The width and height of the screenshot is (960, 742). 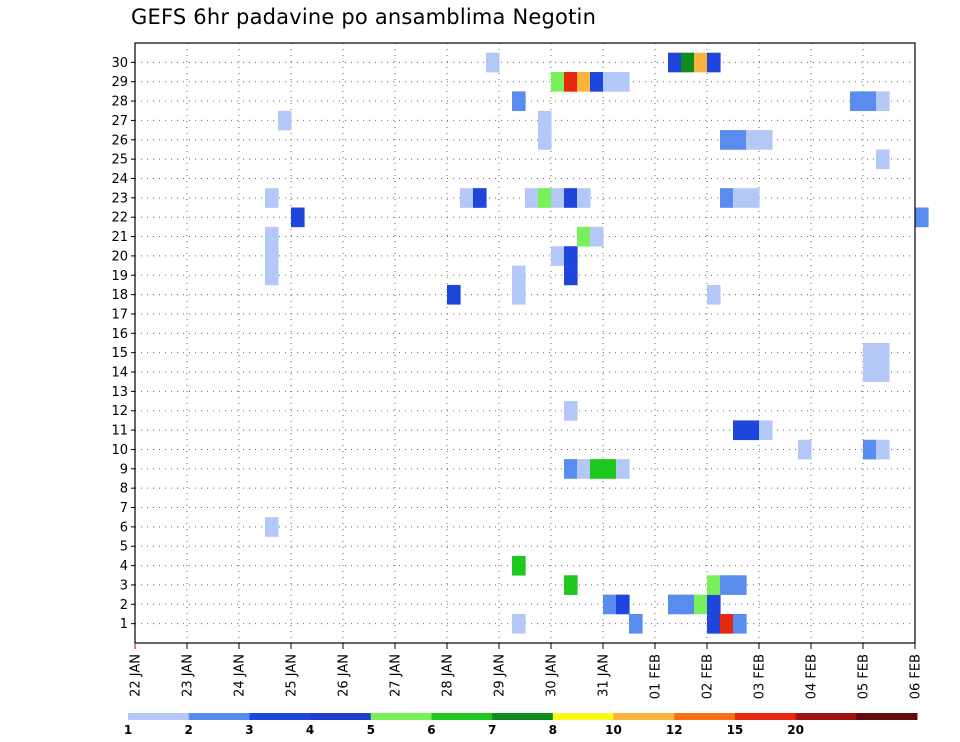 I want to click on y-tick-label: 3, so click(x=124, y=585).